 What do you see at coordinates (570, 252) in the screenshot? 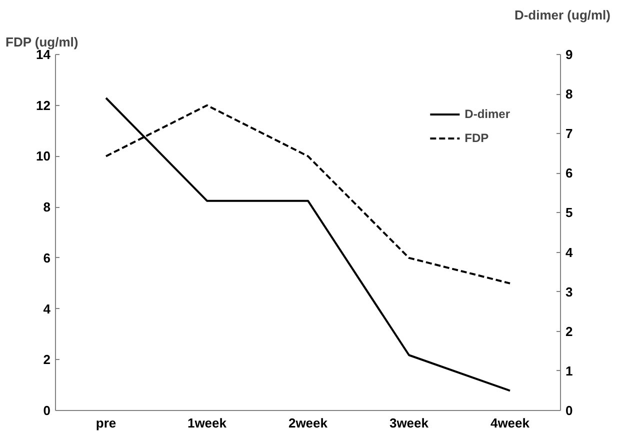
I see `y2-tick-label: 4` at bounding box center [570, 252].